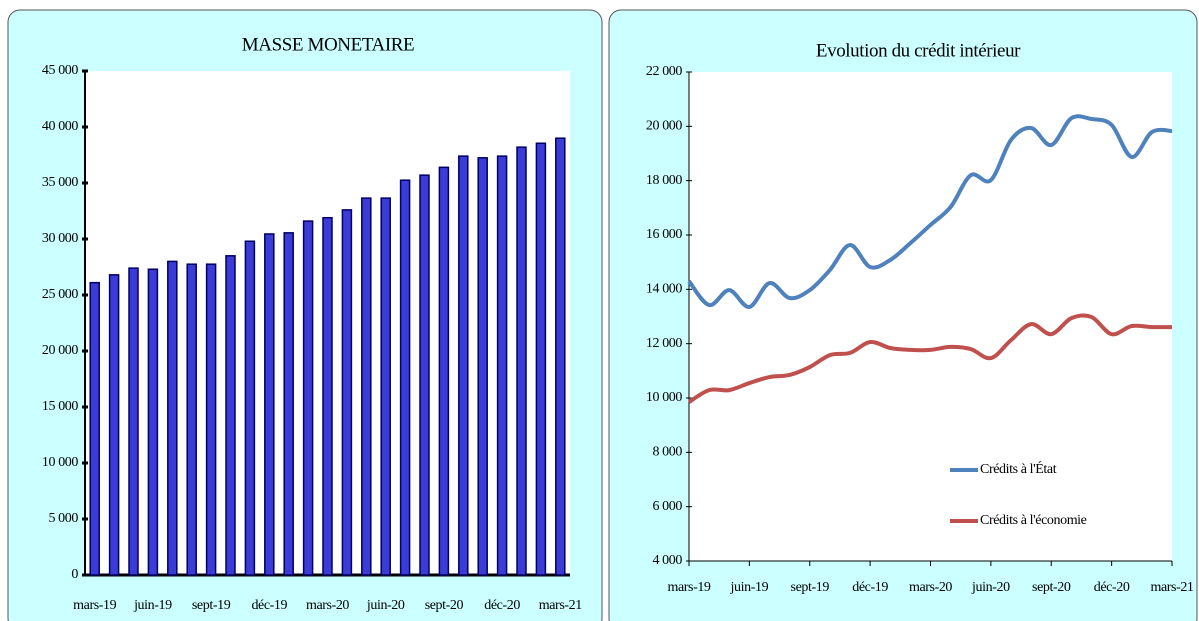  Describe the element at coordinates (667, 452) in the screenshot. I see `y-tick-label: 8 000` at that location.